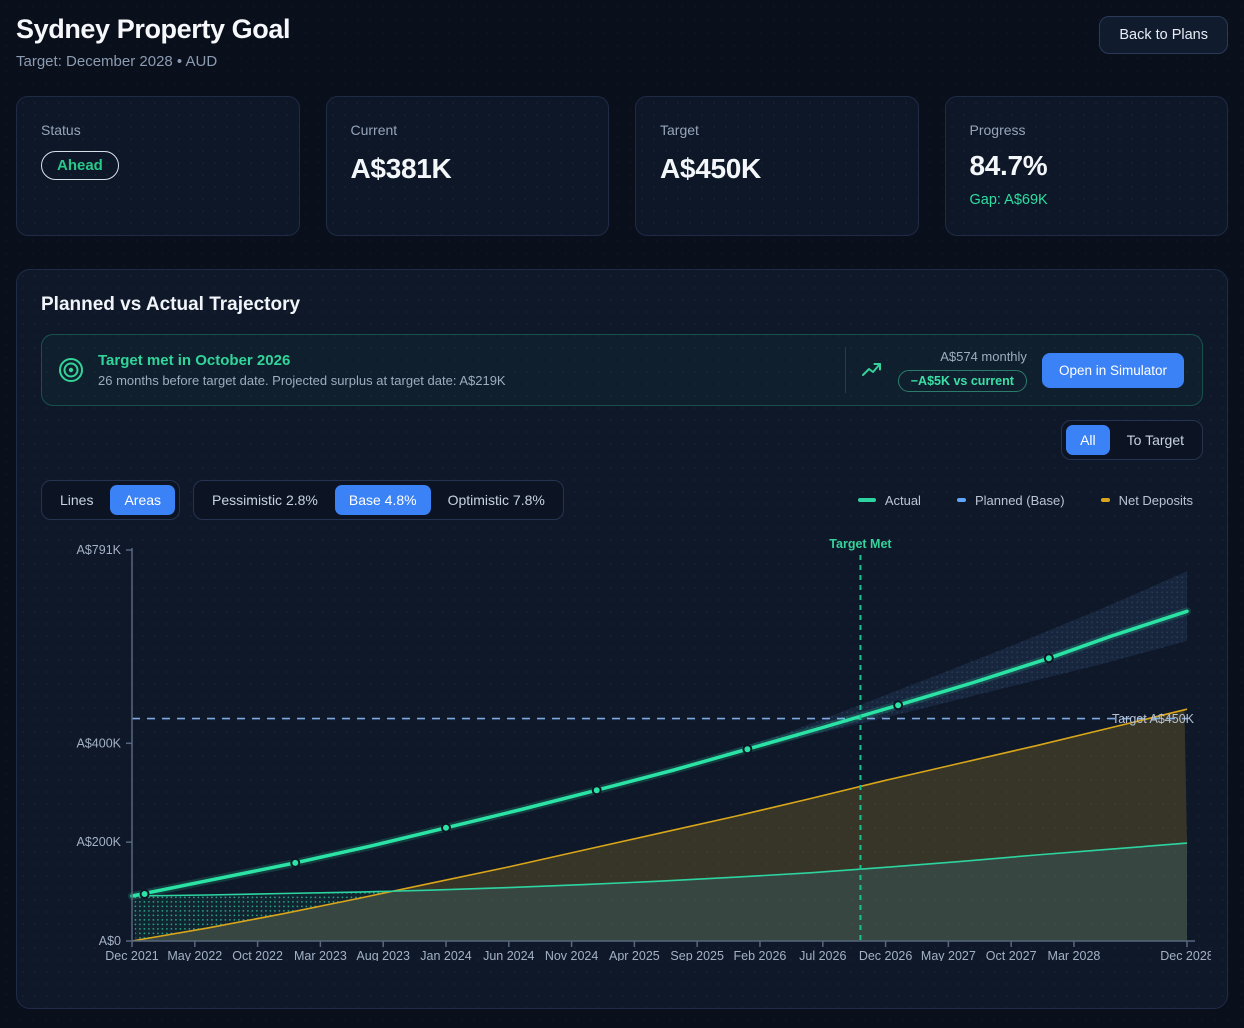  Describe the element at coordinates (1008, 165) in the screenshot. I see `progress-value: 84.7%` at that location.